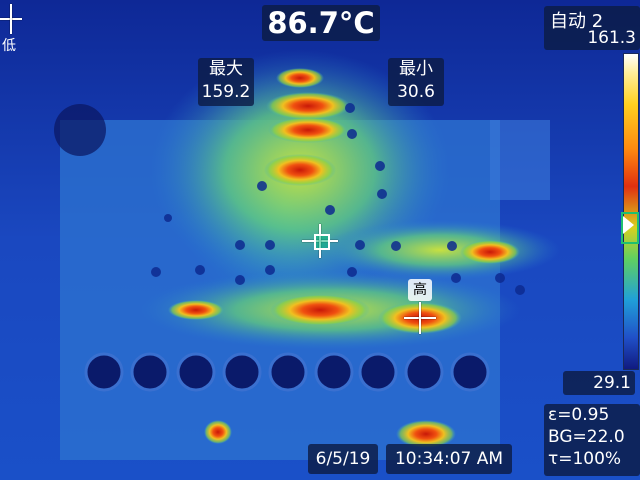 The height and width of the screenshot is (480, 640). Describe the element at coordinates (586, 437) in the screenshot. I see `background-temp-value: BG=22.0` at that location.